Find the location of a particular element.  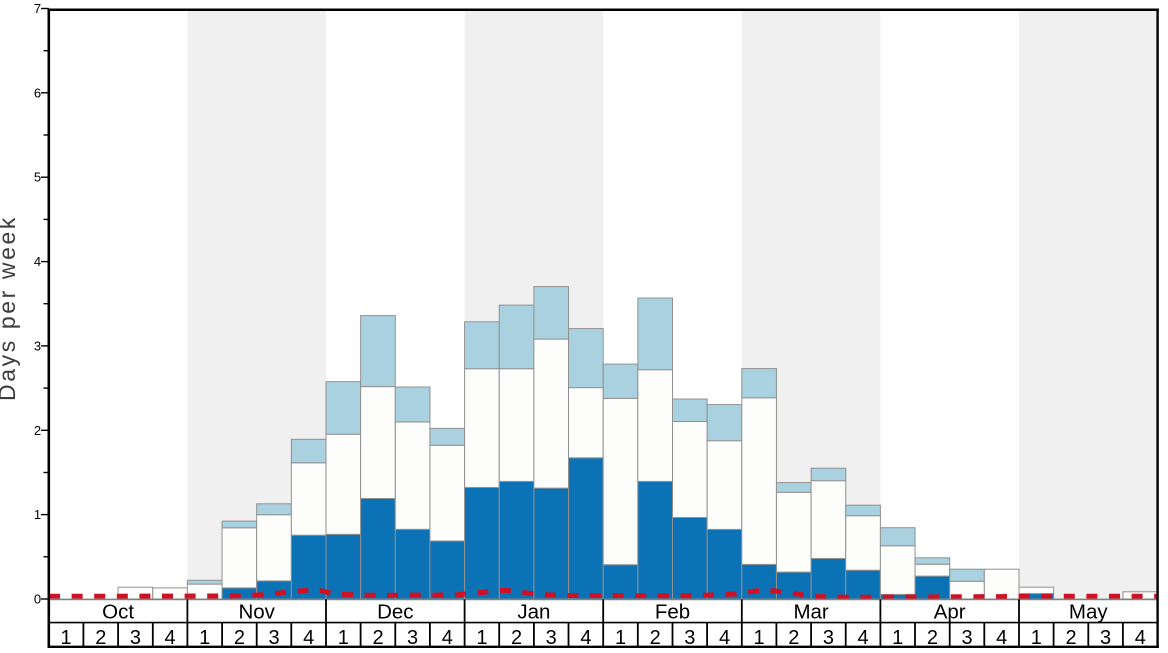

svg-text: Jan is located at coordinates (533, 611).